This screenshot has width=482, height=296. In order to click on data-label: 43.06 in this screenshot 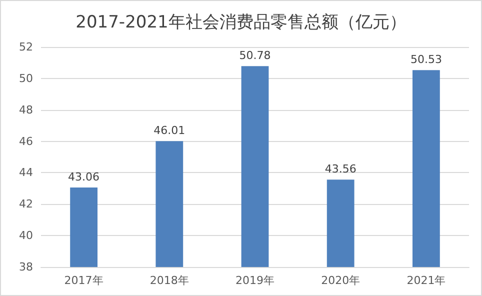, I will do `click(84, 177)`.